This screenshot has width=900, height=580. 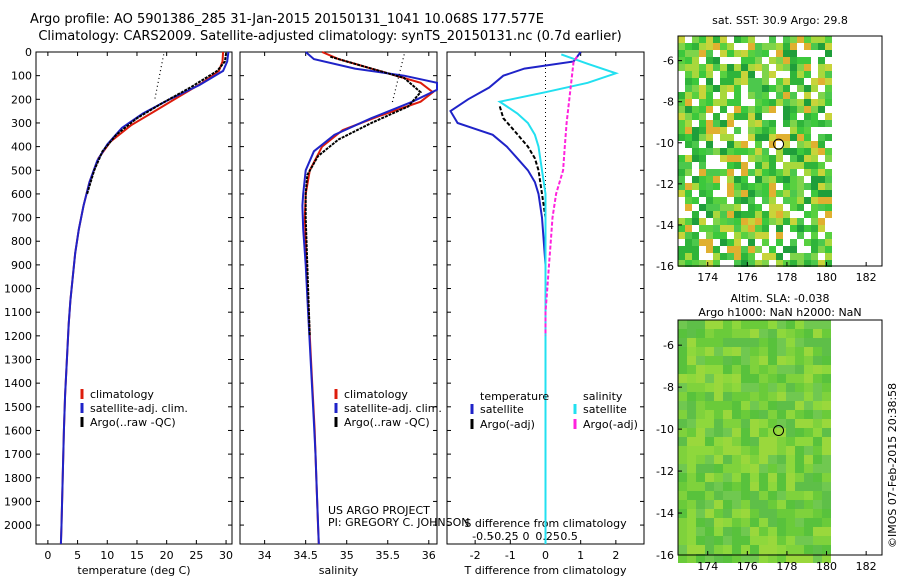 I want to click on y-tick-label: 1700, so click(x=18, y=454).